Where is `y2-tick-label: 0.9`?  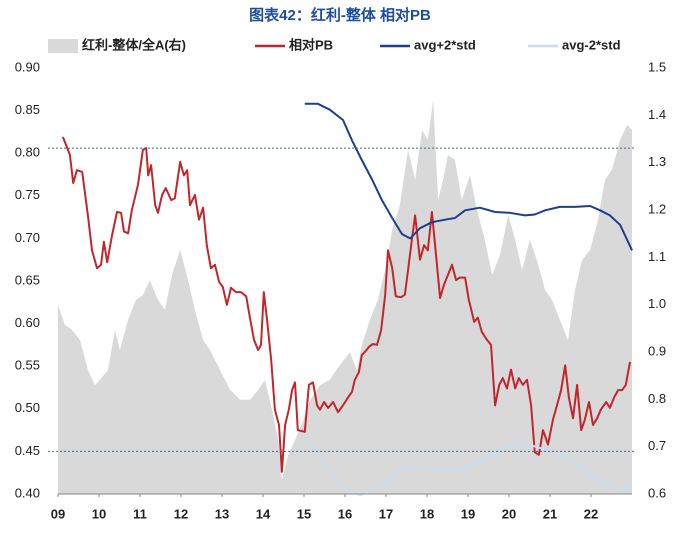 y2-tick-label: 0.9 is located at coordinates (657, 350).